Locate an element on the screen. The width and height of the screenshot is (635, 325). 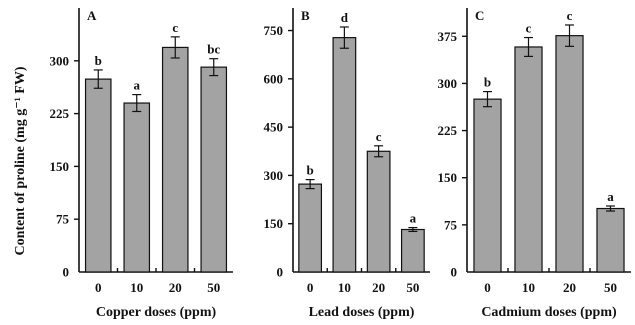
y-axis-label: Content of proline (mg g⁻¹ FW) is located at coordinates (20, 160).